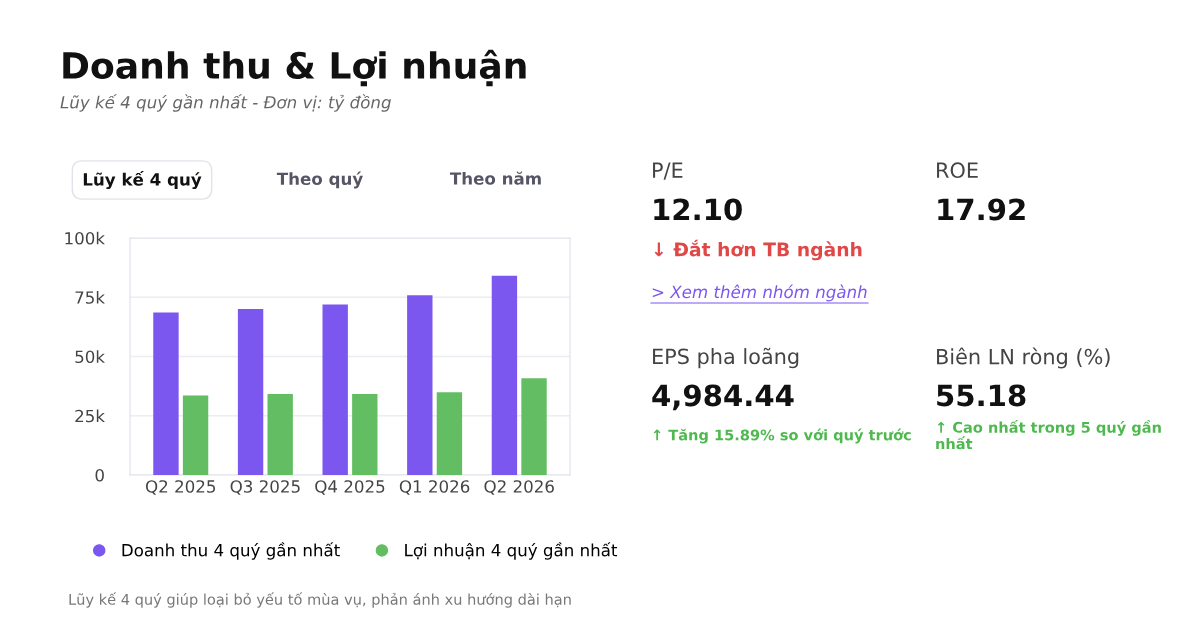 The height and width of the screenshot is (640, 1200). Describe the element at coordinates (723, 397) in the screenshot. I see `text: 4,984.44` at that location.